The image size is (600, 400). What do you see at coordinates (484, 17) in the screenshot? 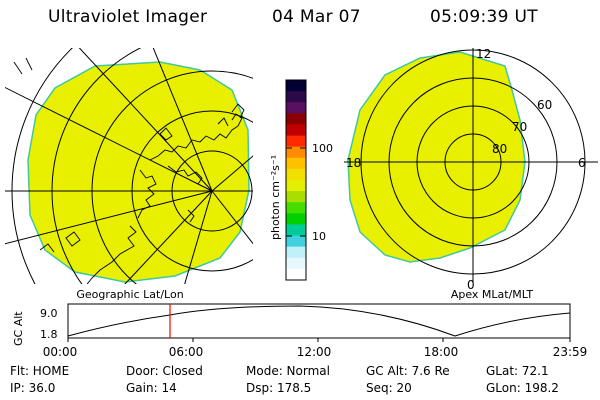
I see `time-label: 05:09:39 UT` at bounding box center [484, 17].